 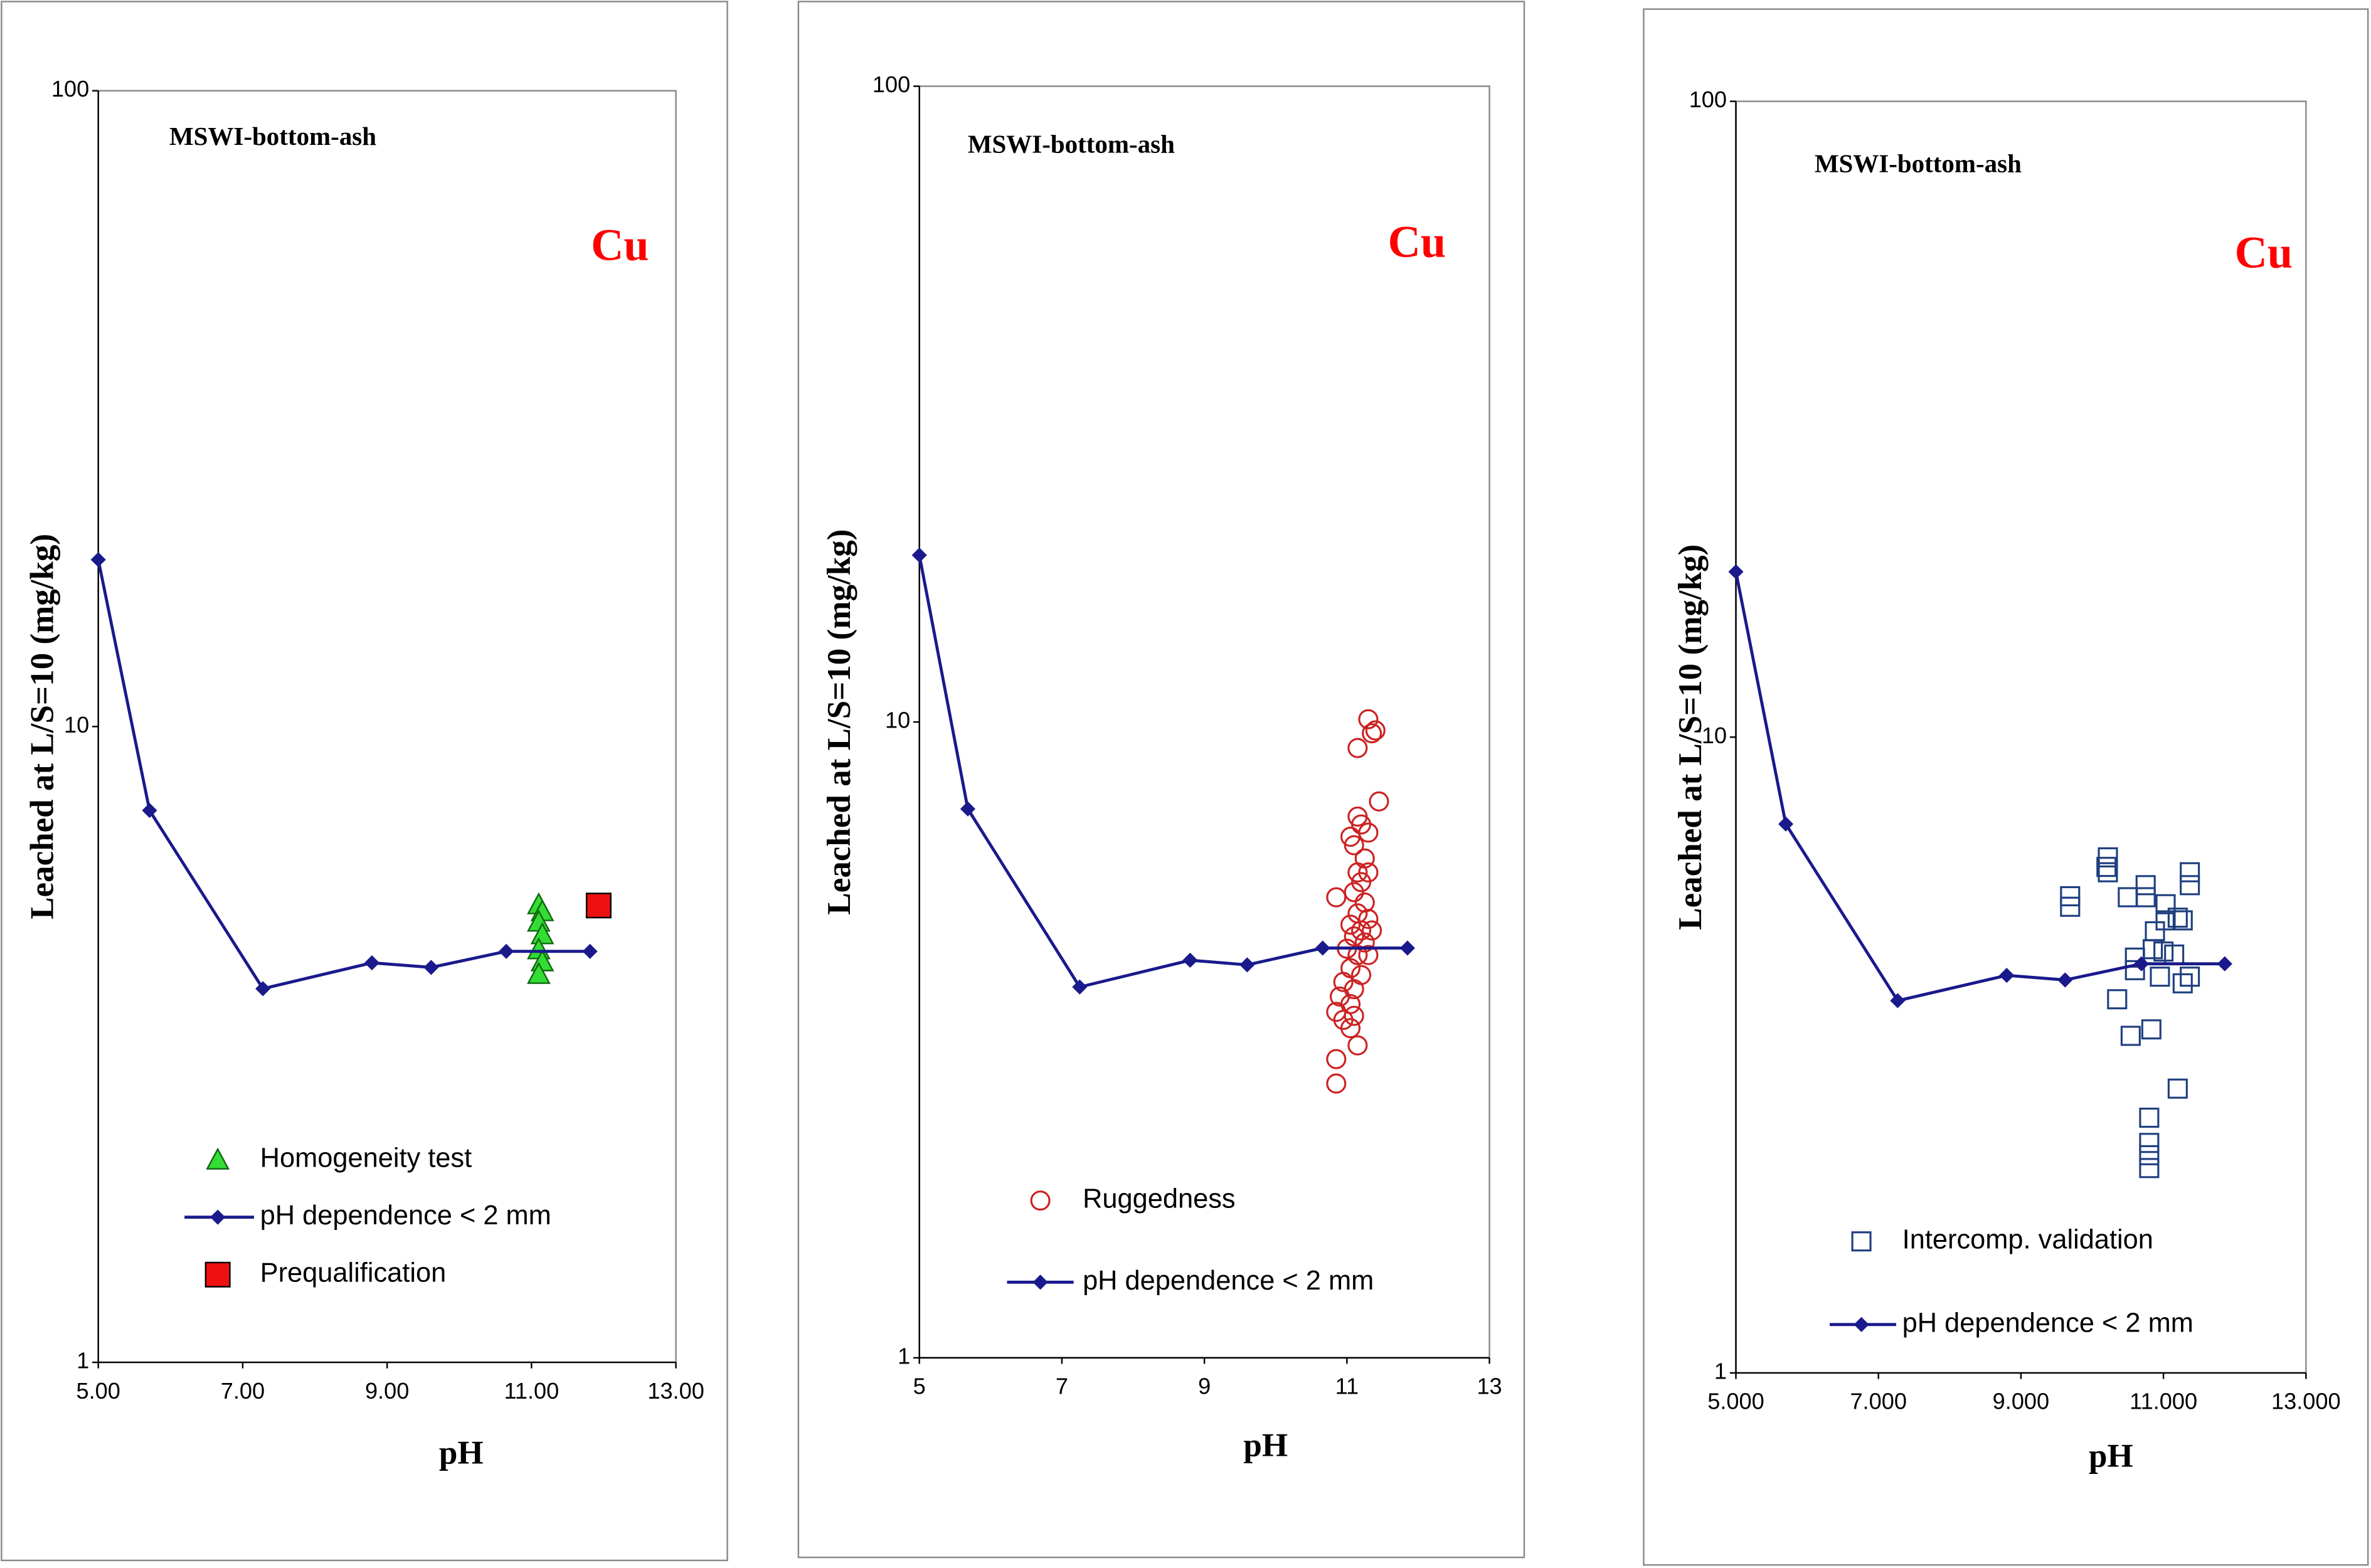 What do you see at coordinates (243, 1391) in the screenshot?
I see `x-tick-label: 7.00` at bounding box center [243, 1391].